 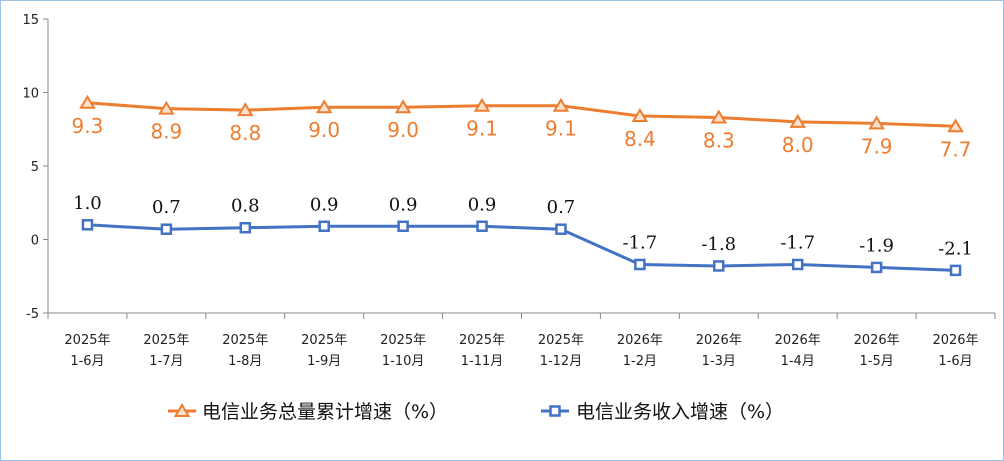 I want to click on y-tick-label: -5, so click(x=32, y=314).